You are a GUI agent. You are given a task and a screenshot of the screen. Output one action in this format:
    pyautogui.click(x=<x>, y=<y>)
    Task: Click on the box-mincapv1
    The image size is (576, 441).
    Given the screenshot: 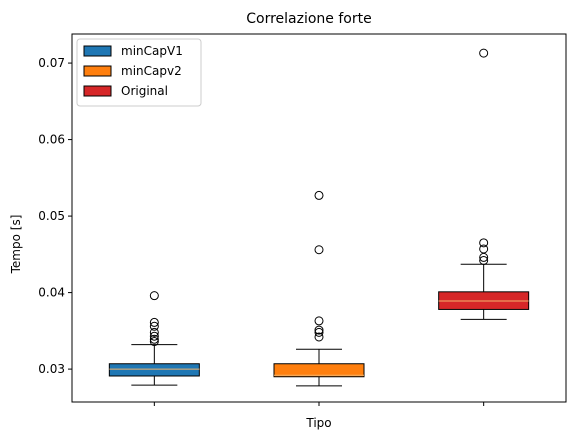 What is the action you would take?
    pyautogui.click(x=154, y=338)
    